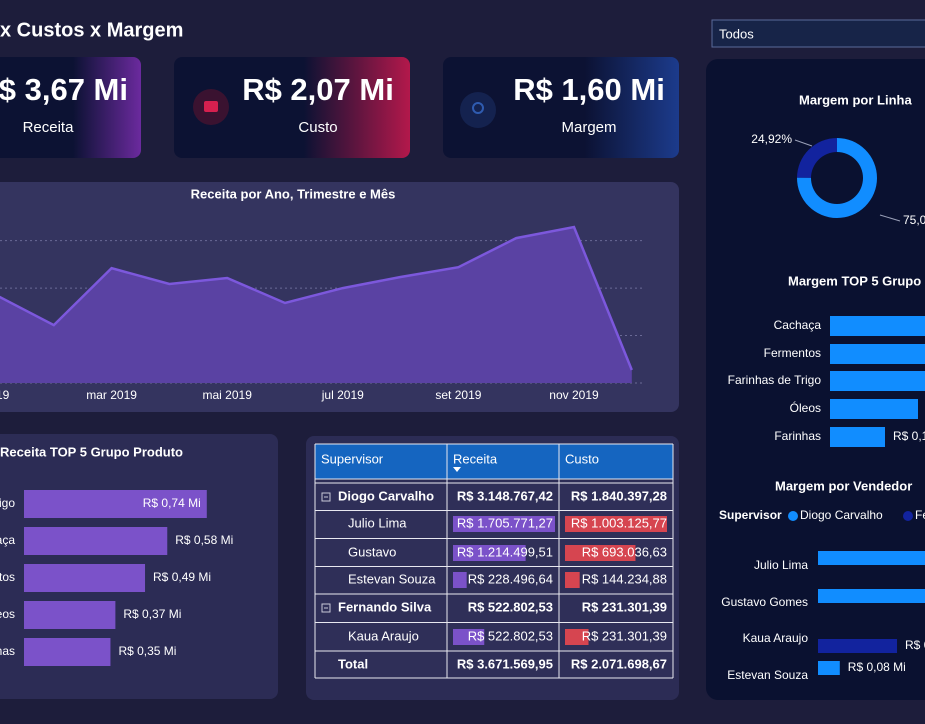  Describe the element at coordinates (111, 395) in the screenshot. I see `x-tick-label: mar 2019` at that location.